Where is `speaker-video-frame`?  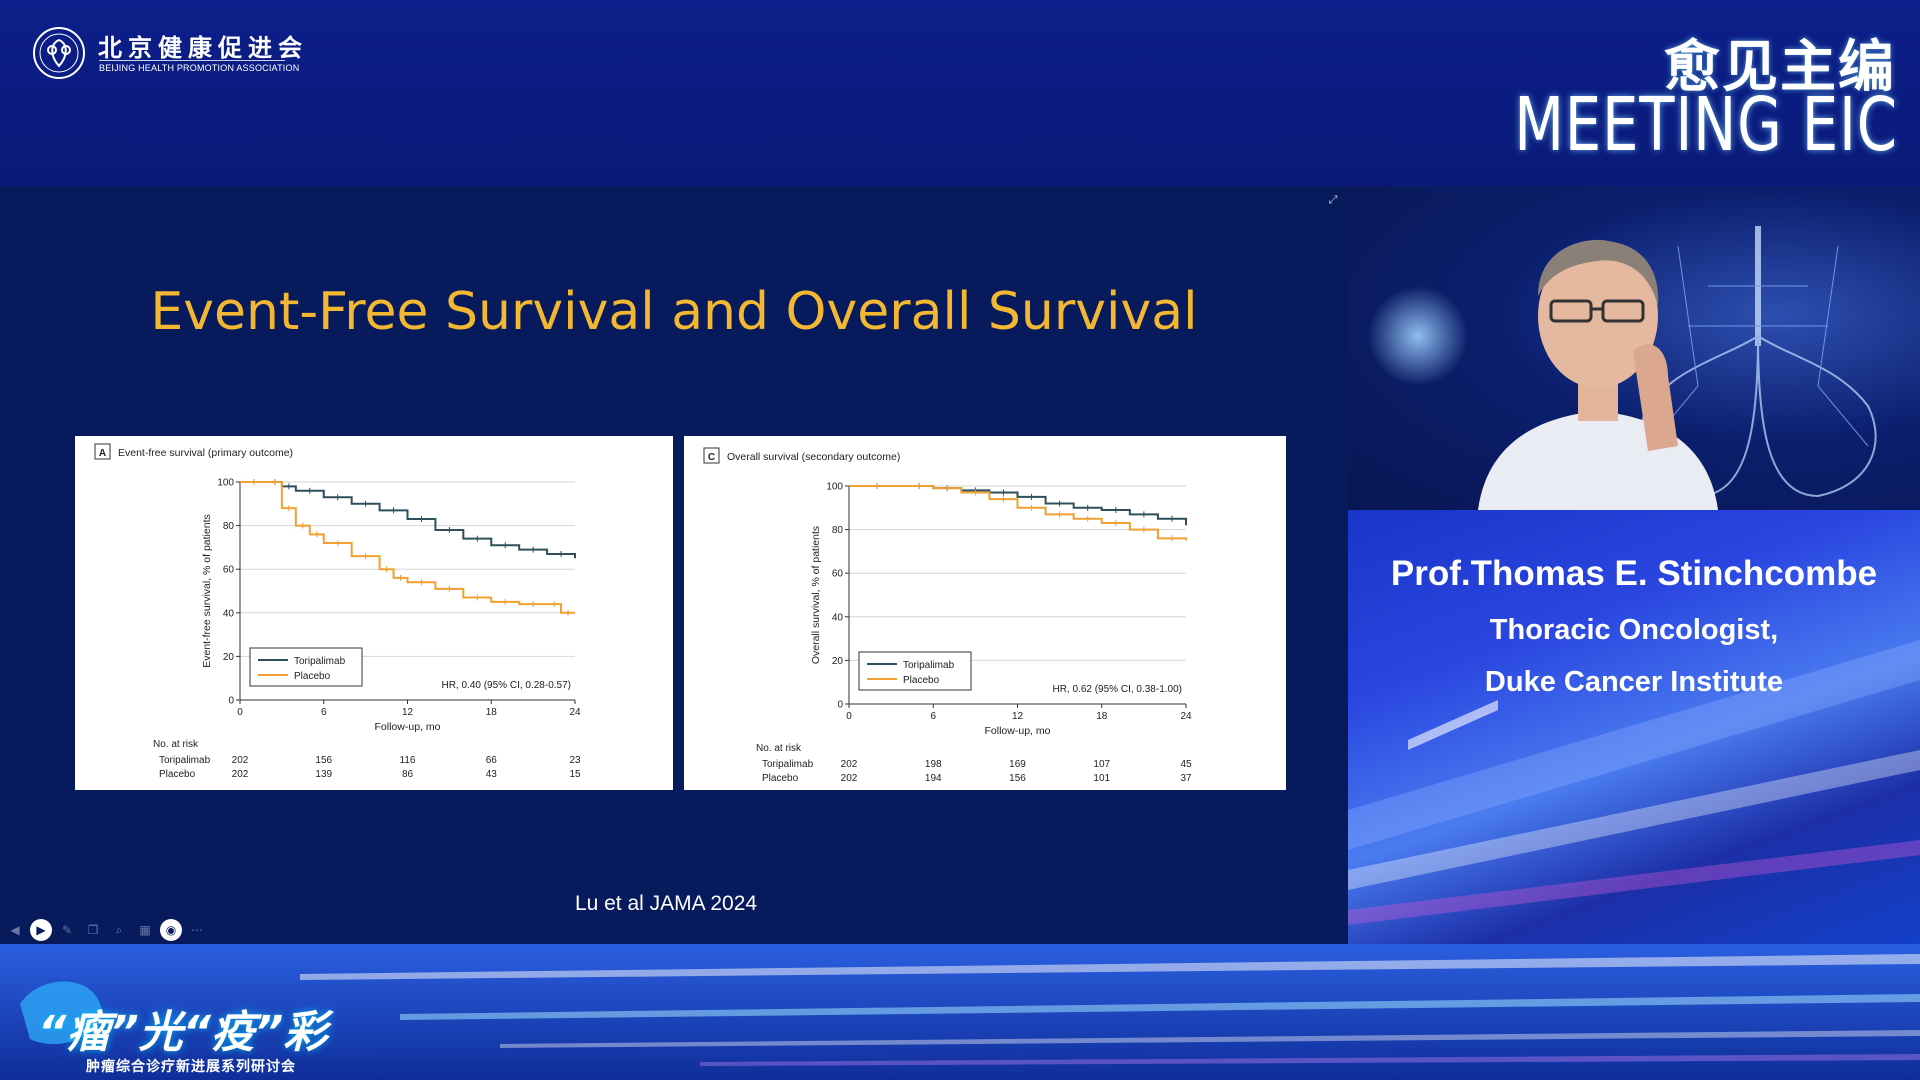 speaker-video-frame is located at coordinates (1622, 368).